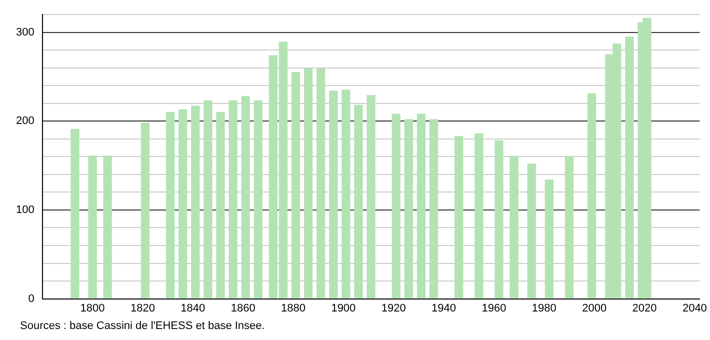  I want to click on source-note: Sources : base Cassini de l'EHESS et base Insee., so click(142, 326).